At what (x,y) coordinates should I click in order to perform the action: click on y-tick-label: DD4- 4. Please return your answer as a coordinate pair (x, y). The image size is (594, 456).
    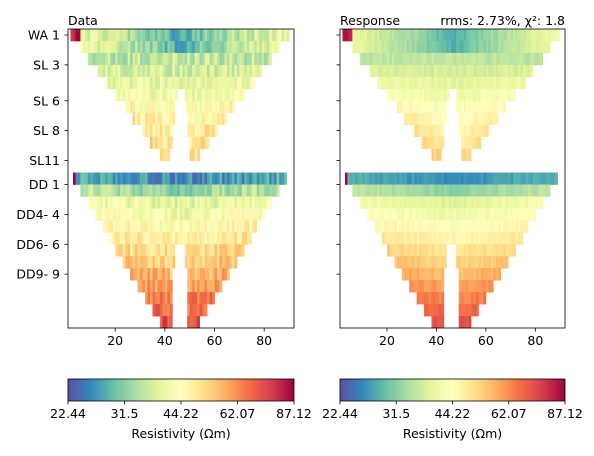
    Looking at the image, I should click on (38, 214).